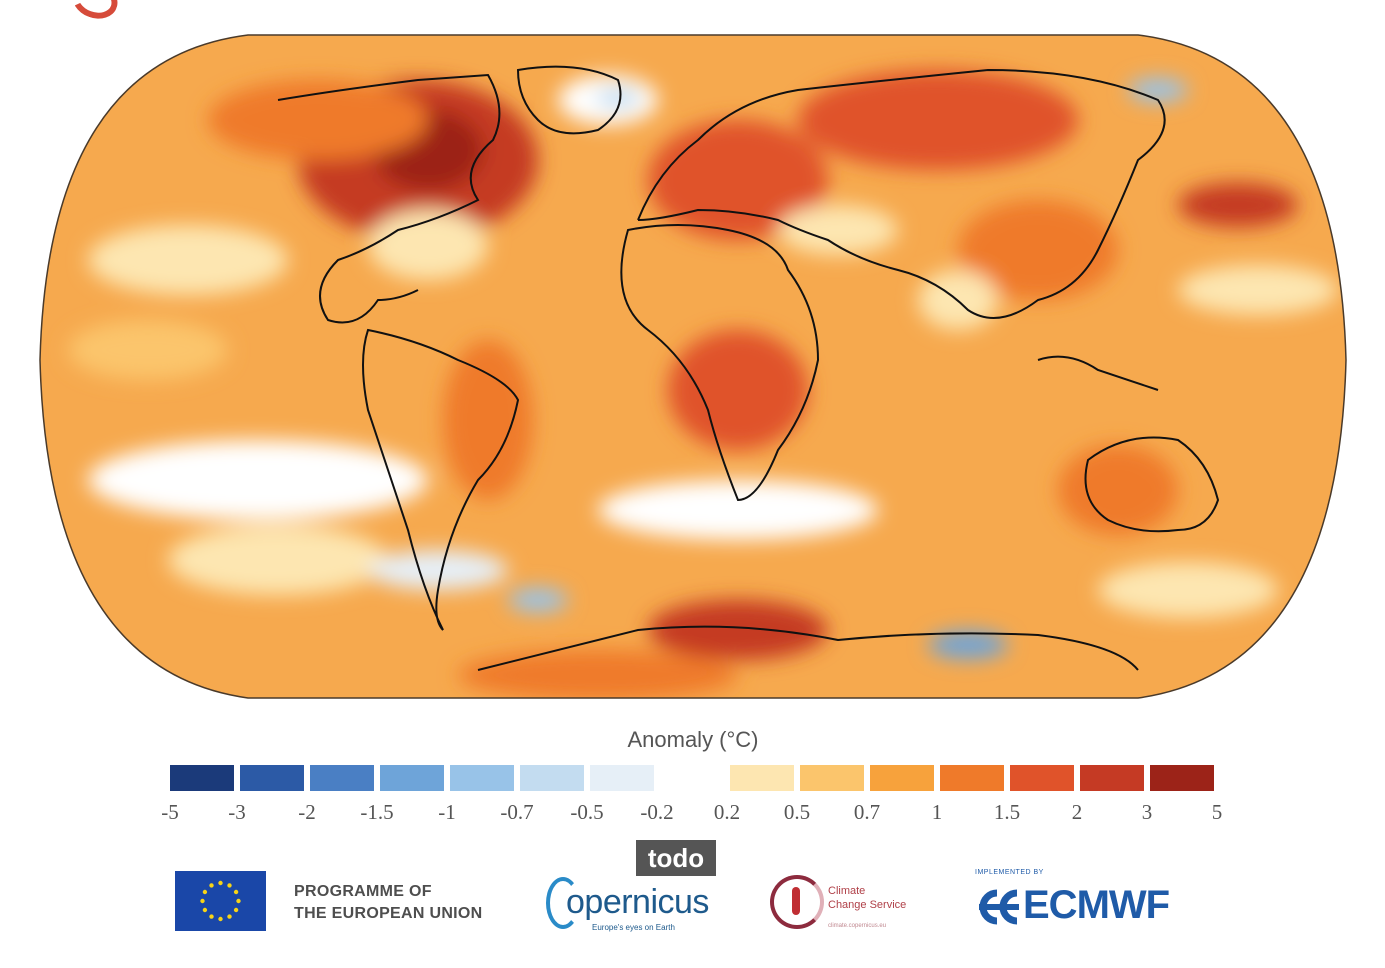  Describe the element at coordinates (1007, 812) in the screenshot. I see `legend-tick-label: 1.5` at that location.